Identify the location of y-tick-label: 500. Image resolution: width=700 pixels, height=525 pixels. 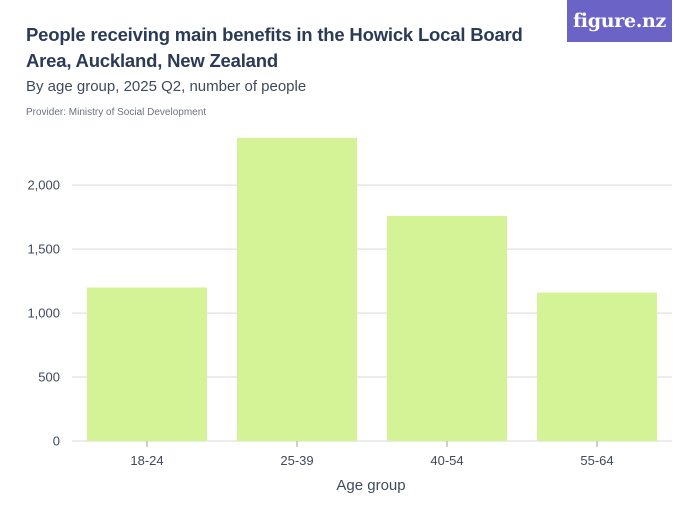
(49, 377).